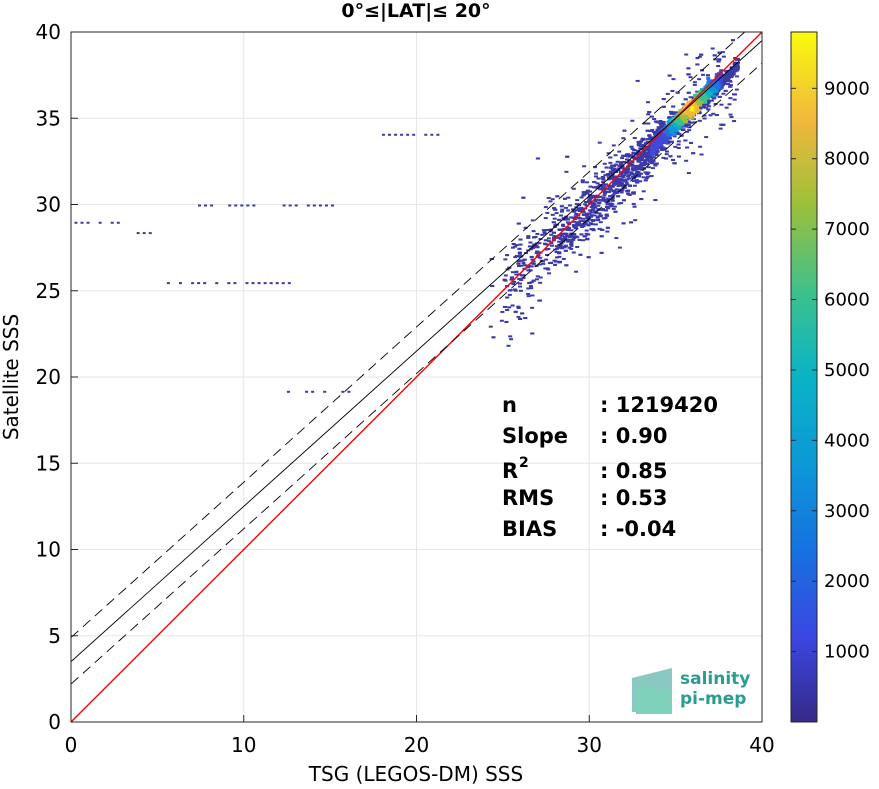 Image resolution: width=879 pixels, height=789 pixels. I want to click on colorbar-tick-label: 6000, so click(847, 300).